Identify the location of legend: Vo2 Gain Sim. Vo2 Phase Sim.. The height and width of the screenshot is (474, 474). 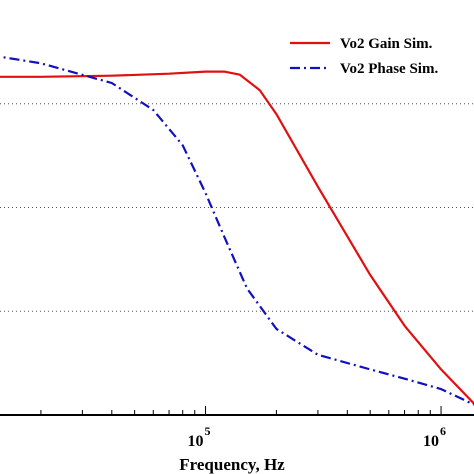
(364, 56).